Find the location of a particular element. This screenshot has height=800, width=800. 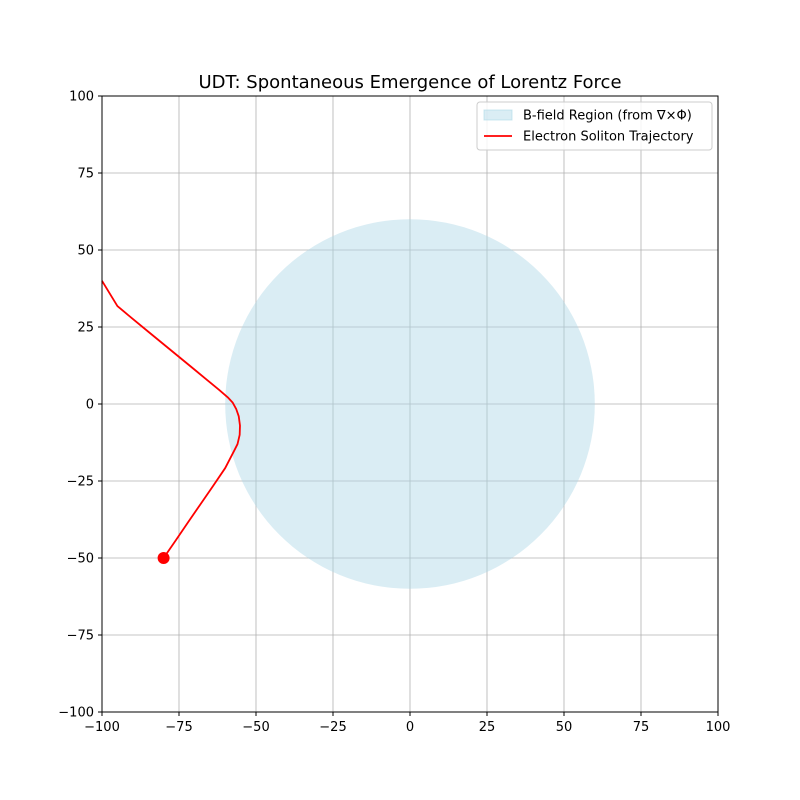

y-tick-label: −25 is located at coordinates (80, 482).